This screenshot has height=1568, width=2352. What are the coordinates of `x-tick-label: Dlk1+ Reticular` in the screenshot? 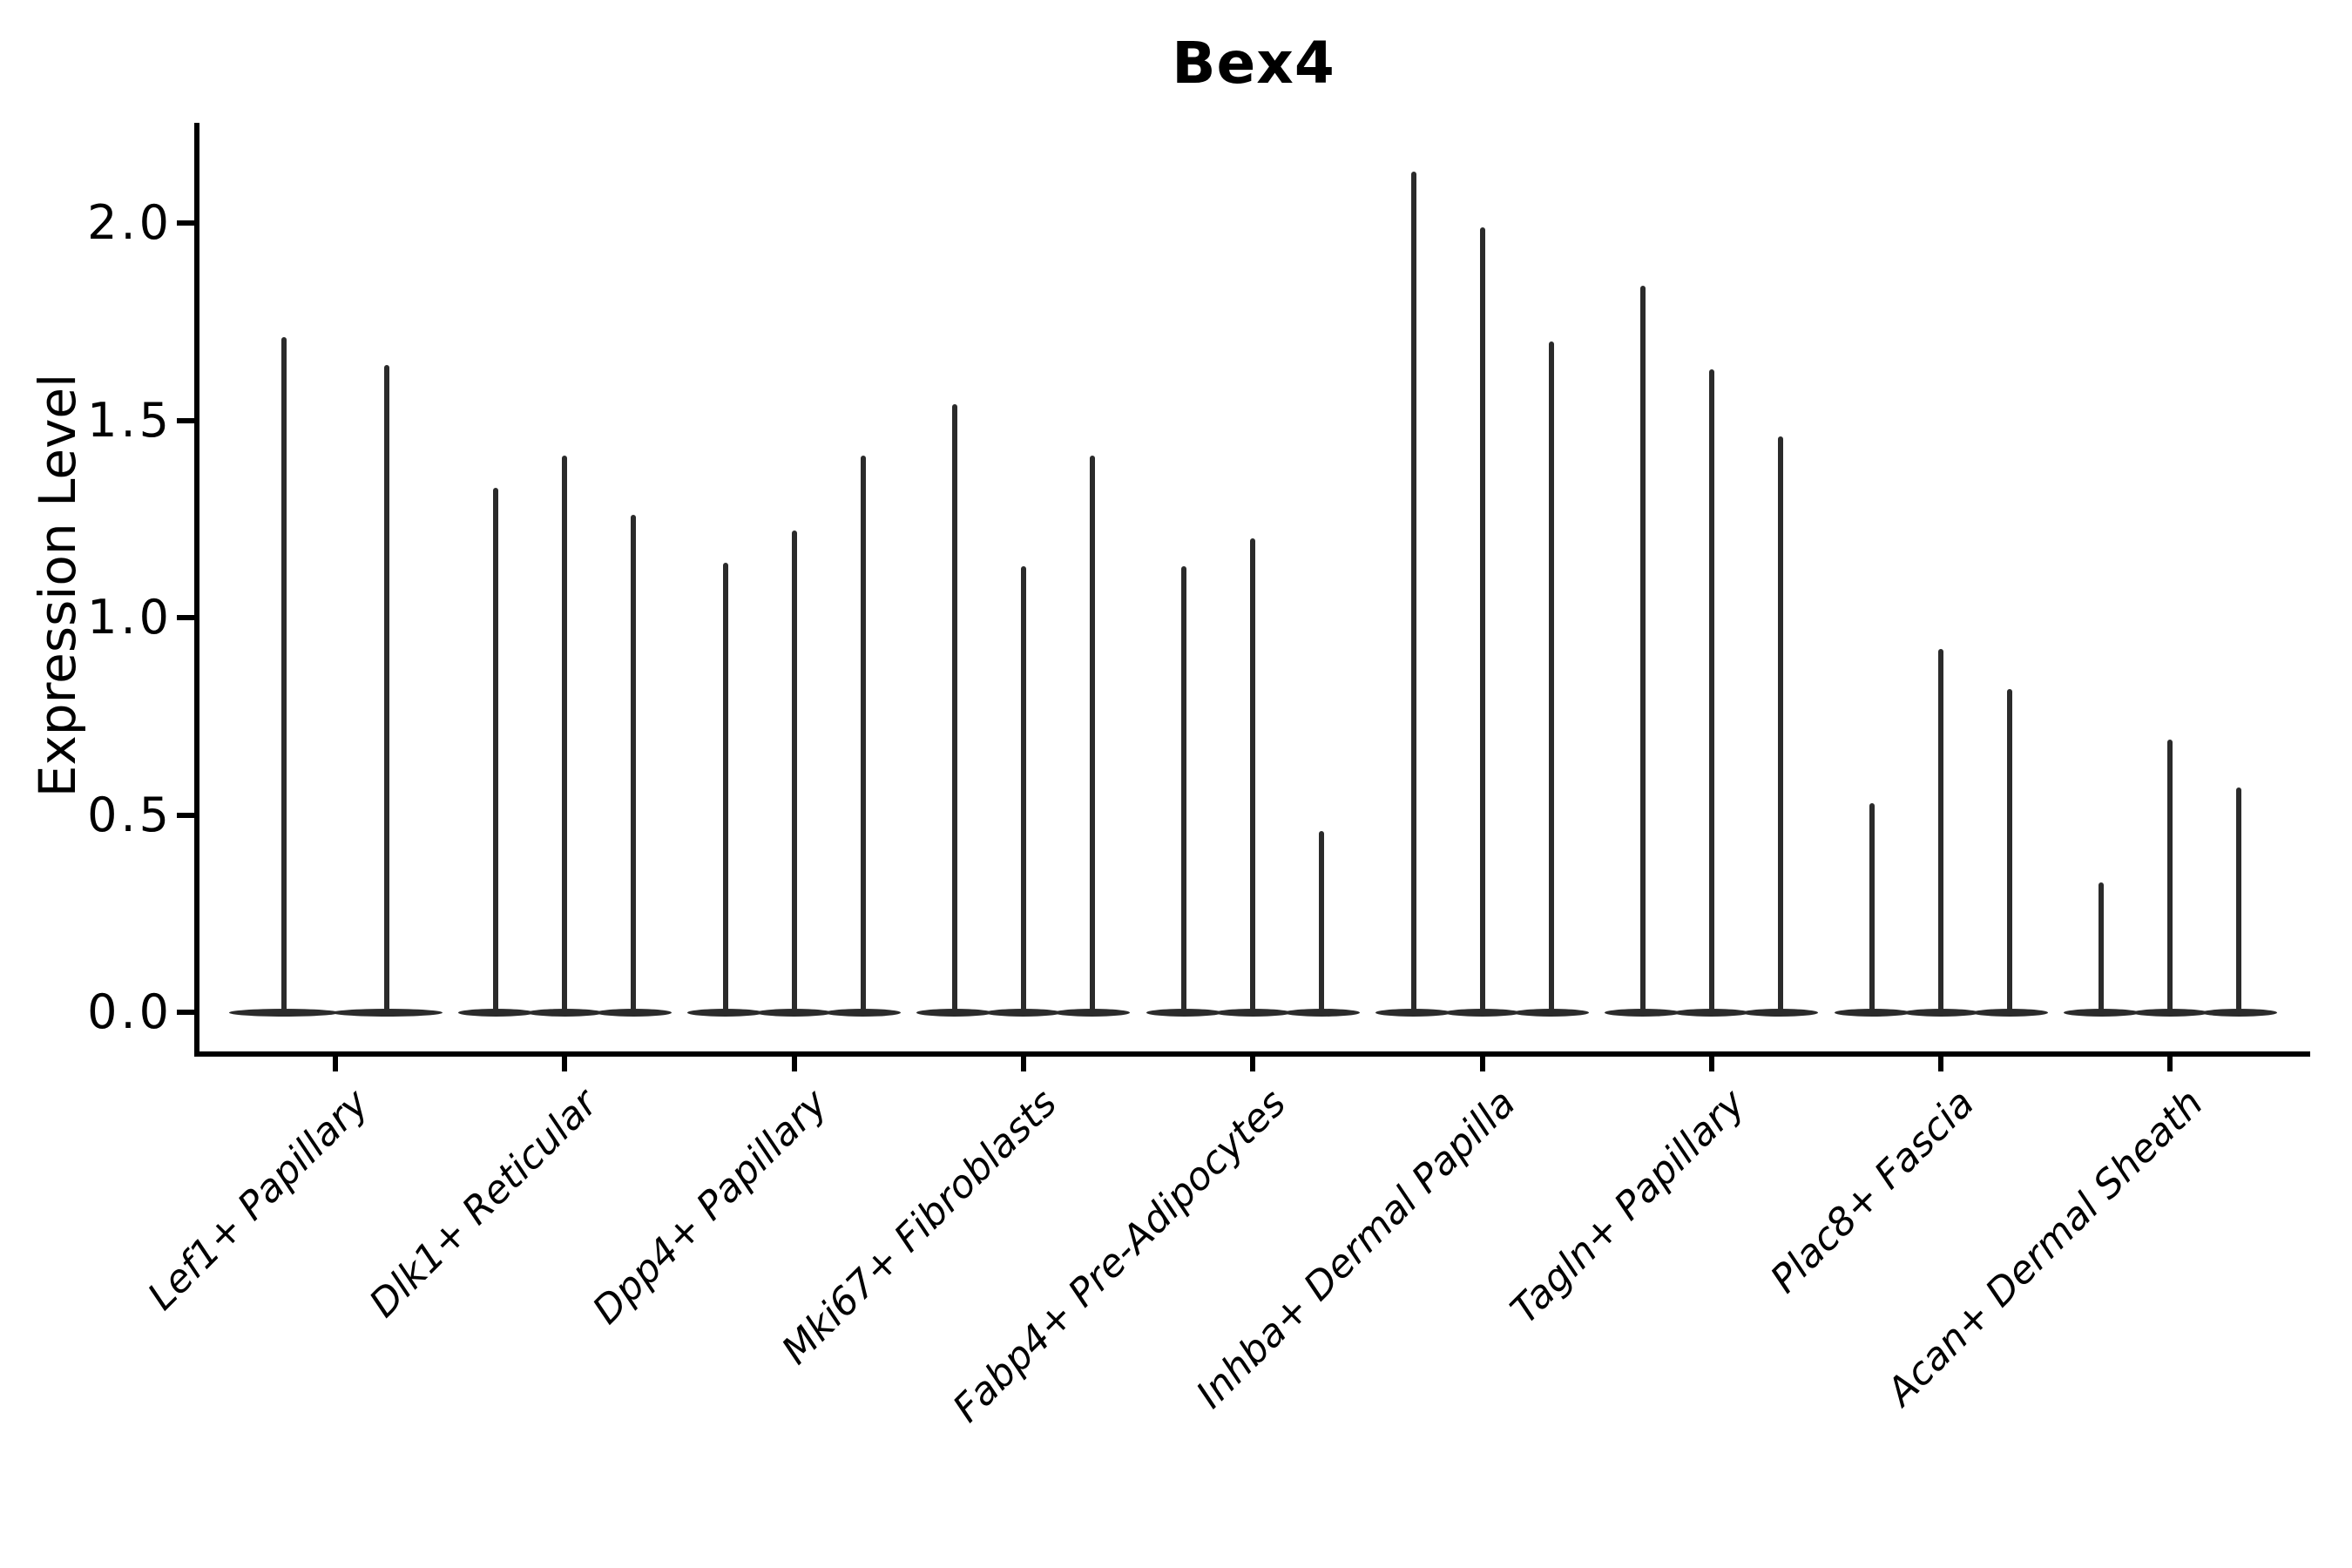 It's located at (484, 1203).